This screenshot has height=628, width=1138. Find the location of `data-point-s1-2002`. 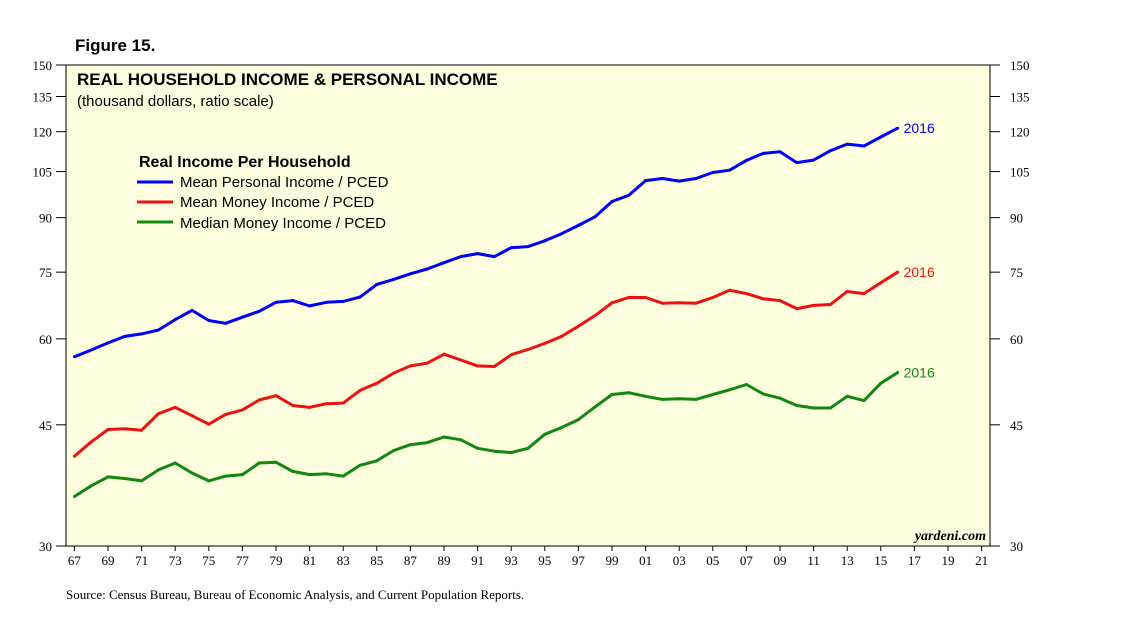

data-point-s1-2002 is located at coordinates (662, 303).